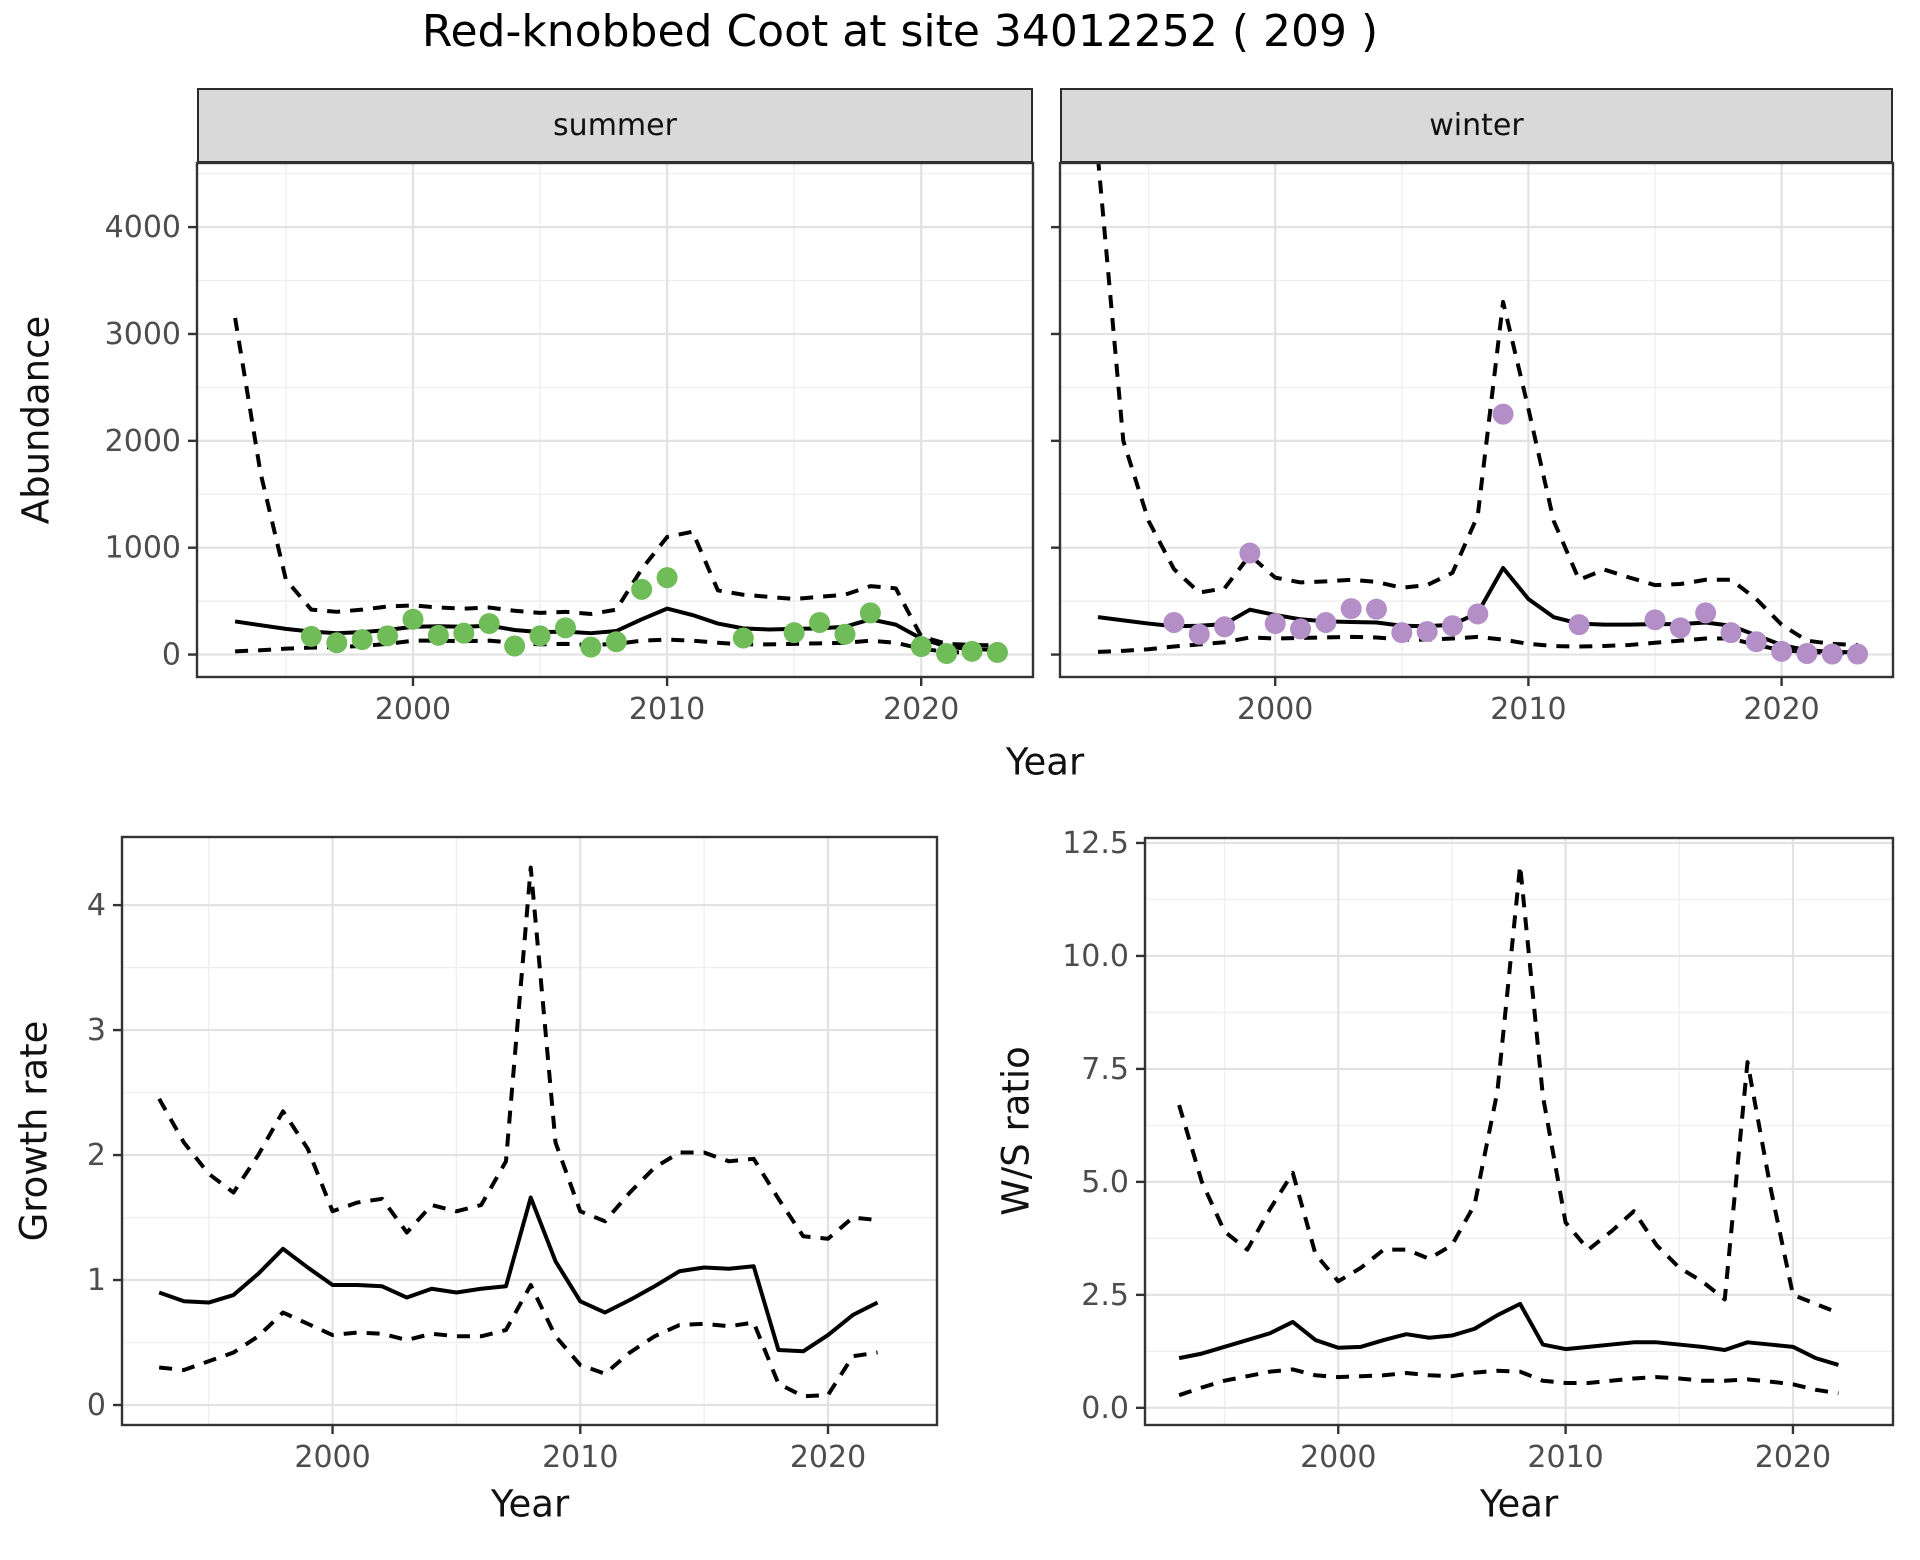 This screenshot has width=1920, height=1560. Describe the element at coordinates (1105, 1408) in the screenshot. I see `y-tick-label: 0.0` at that location.